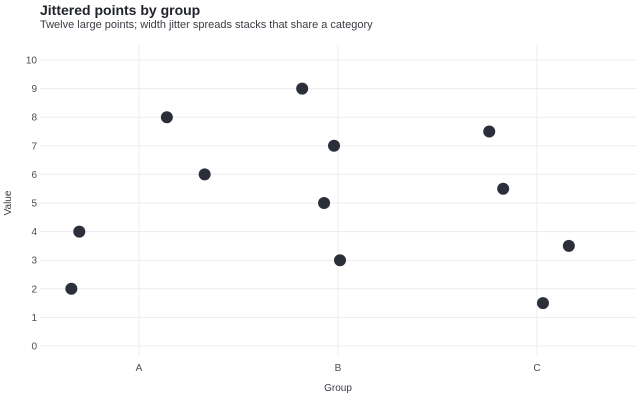 The width and height of the screenshot is (640, 400). I want to click on y-tick-label: 1, so click(34, 318).